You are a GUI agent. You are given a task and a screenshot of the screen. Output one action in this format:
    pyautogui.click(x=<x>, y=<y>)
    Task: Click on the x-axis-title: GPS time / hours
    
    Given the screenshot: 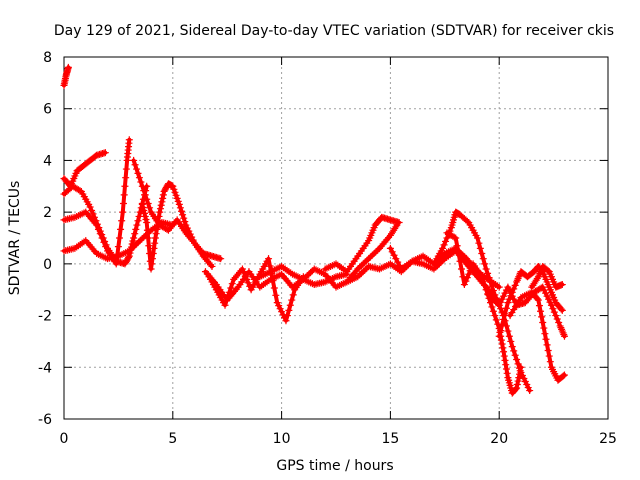 What is the action you would take?
    pyautogui.click(x=334, y=466)
    